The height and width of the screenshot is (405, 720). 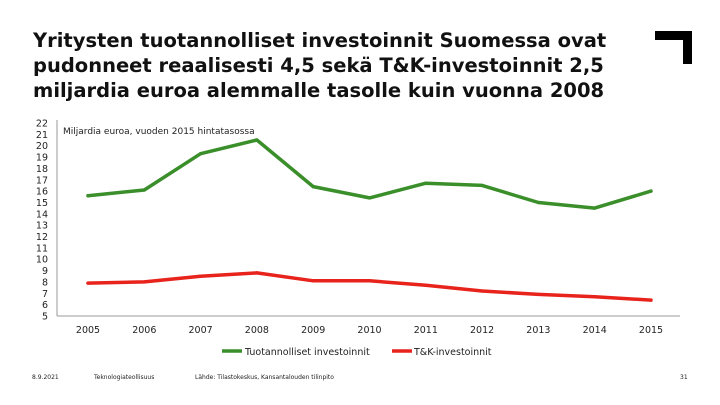 I want to click on y-tick-label: 9, so click(x=45, y=271).